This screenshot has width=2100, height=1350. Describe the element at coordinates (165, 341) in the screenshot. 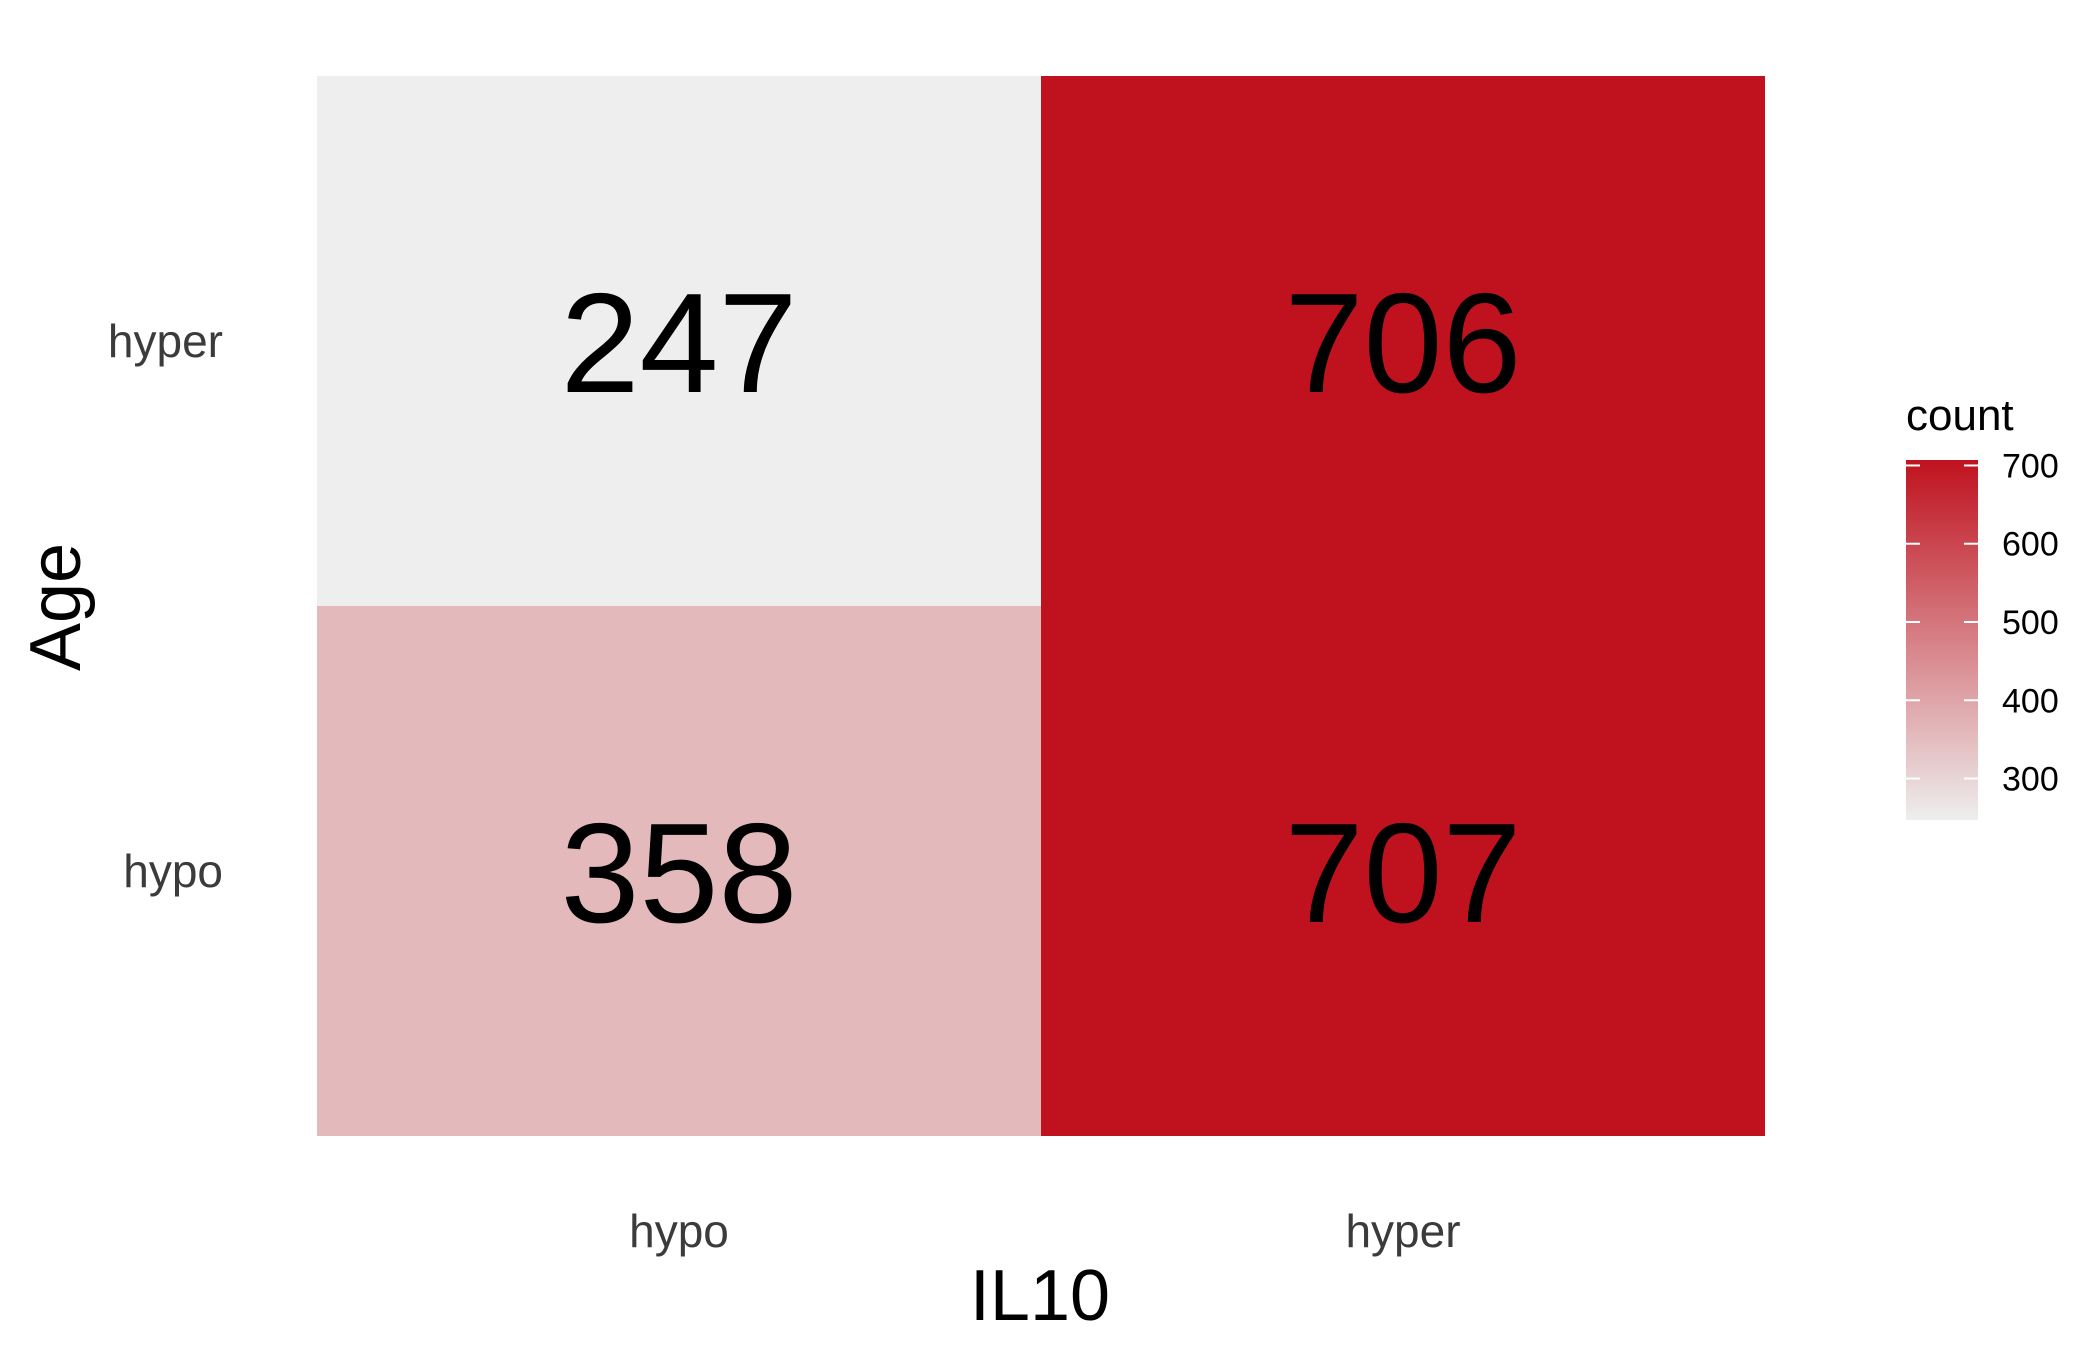

I see `y-tick-label: hyper` at that location.